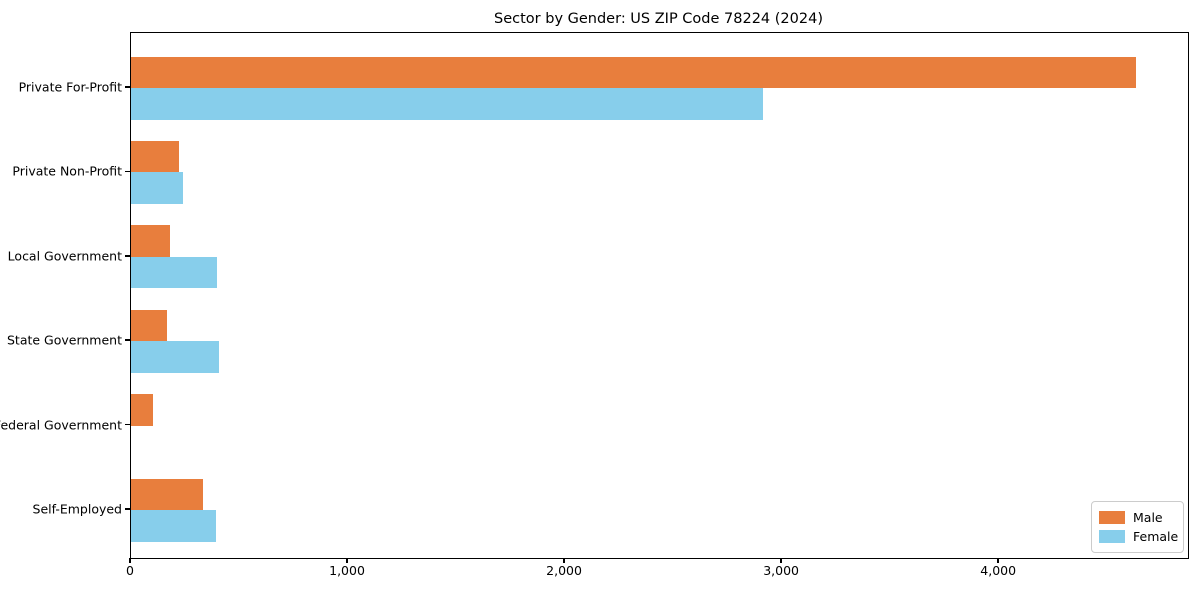  I want to click on x-tick-label: 3,000, so click(781, 570).